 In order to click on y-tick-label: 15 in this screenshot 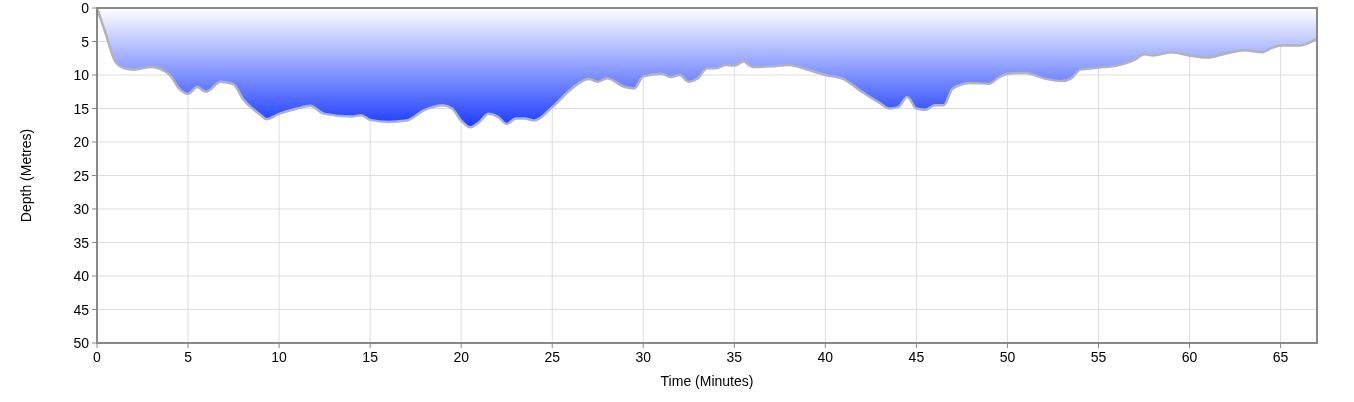, I will do `click(81, 108)`.